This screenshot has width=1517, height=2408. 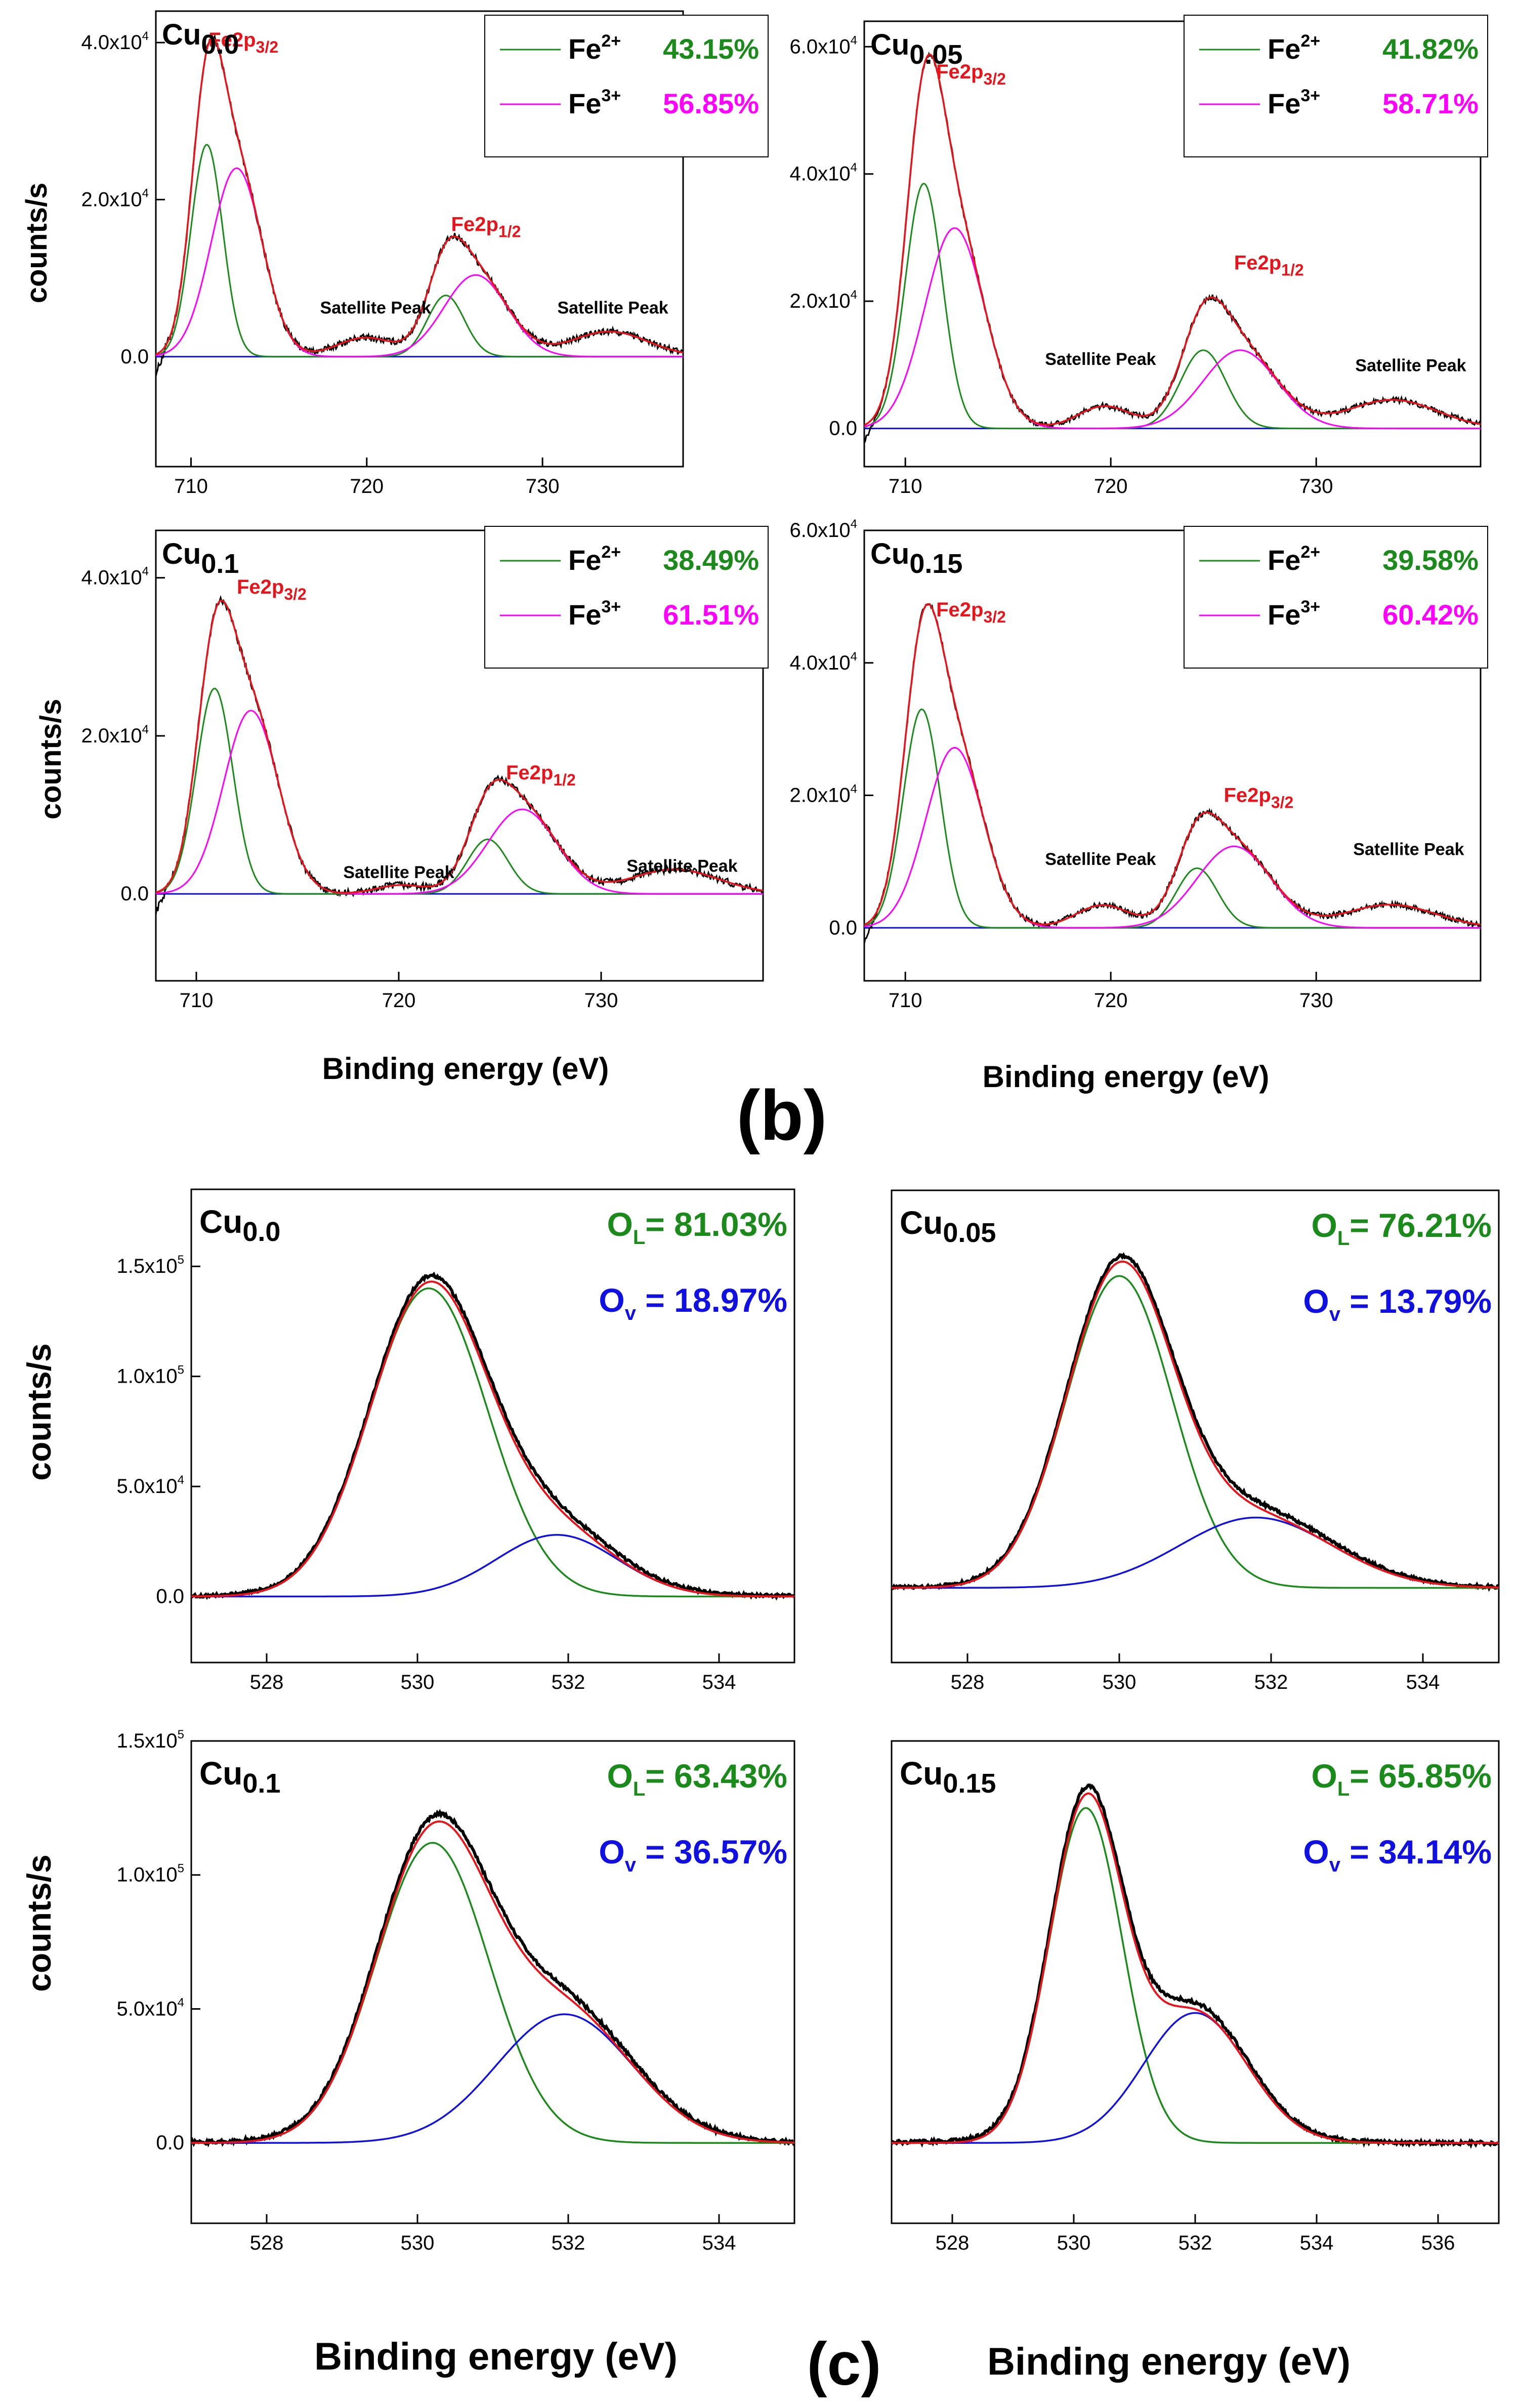 I want to click on ov-component-line, so click(x=492, y=1566).